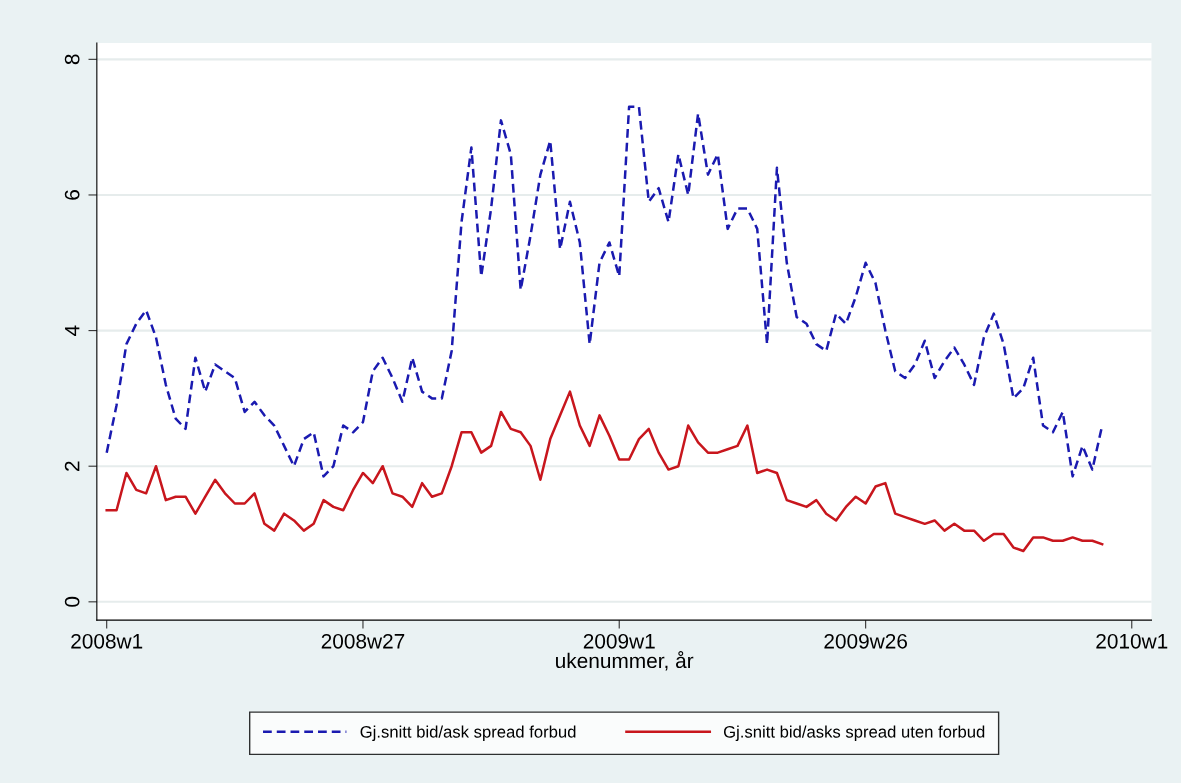 The width and height of the screenshot is (1181, 783). Describe the element at coordinates (1132, 641) in the screenshot. I see `x-tick-label: 2010w1` at that location.